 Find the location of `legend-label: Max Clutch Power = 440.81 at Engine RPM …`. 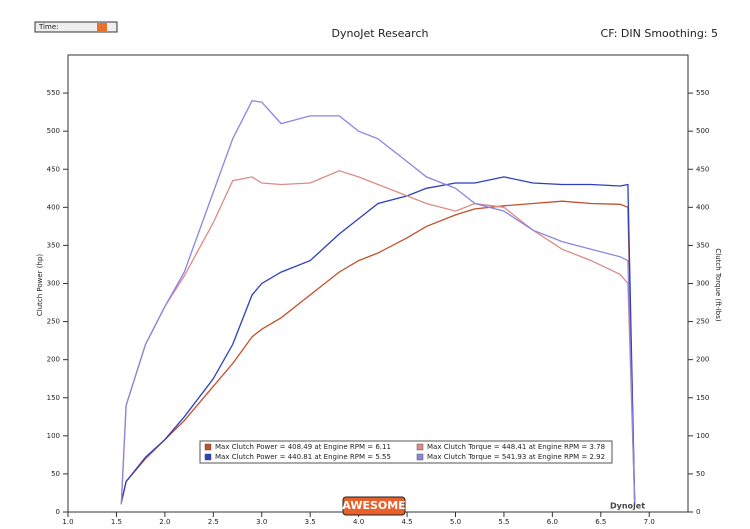

legend-label: Max Clutch Power = 440.81 at Engine RPM … is located at coordinates (303, 457).